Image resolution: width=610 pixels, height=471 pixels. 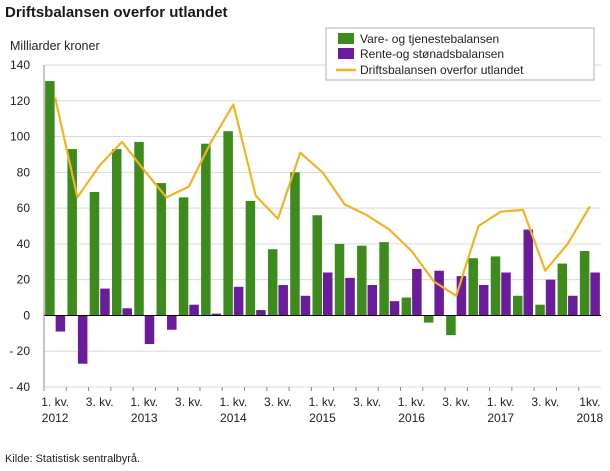 What do you see at coordinates (73, 459) in the screenshot?
I see `source-note: Kilde: Statistisk sentralbyrå.` at bounding box center [73, 459].